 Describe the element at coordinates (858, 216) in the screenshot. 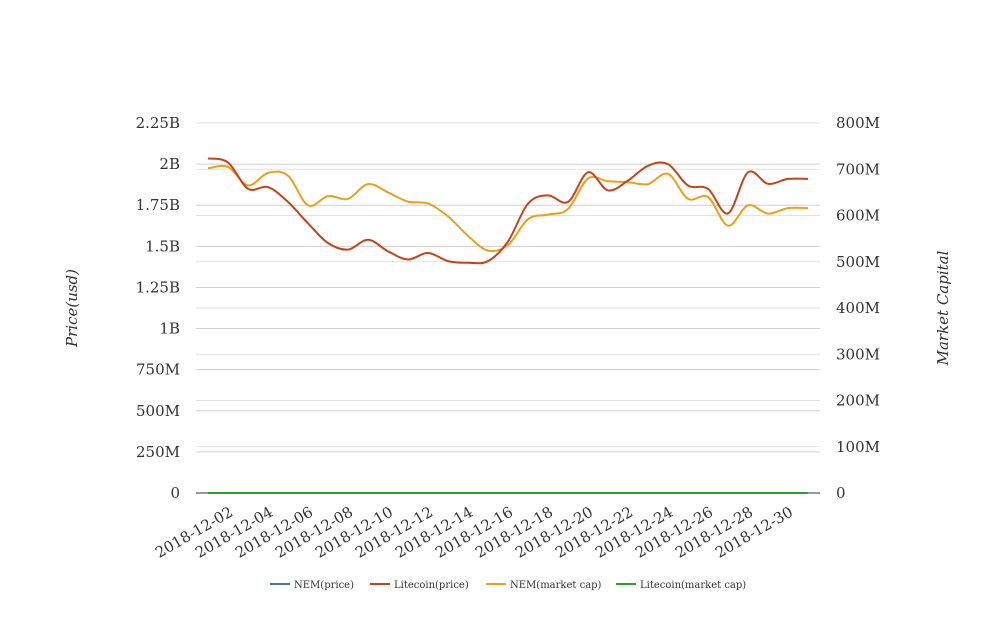

I see `y2-tick-label: 600M` at that location.